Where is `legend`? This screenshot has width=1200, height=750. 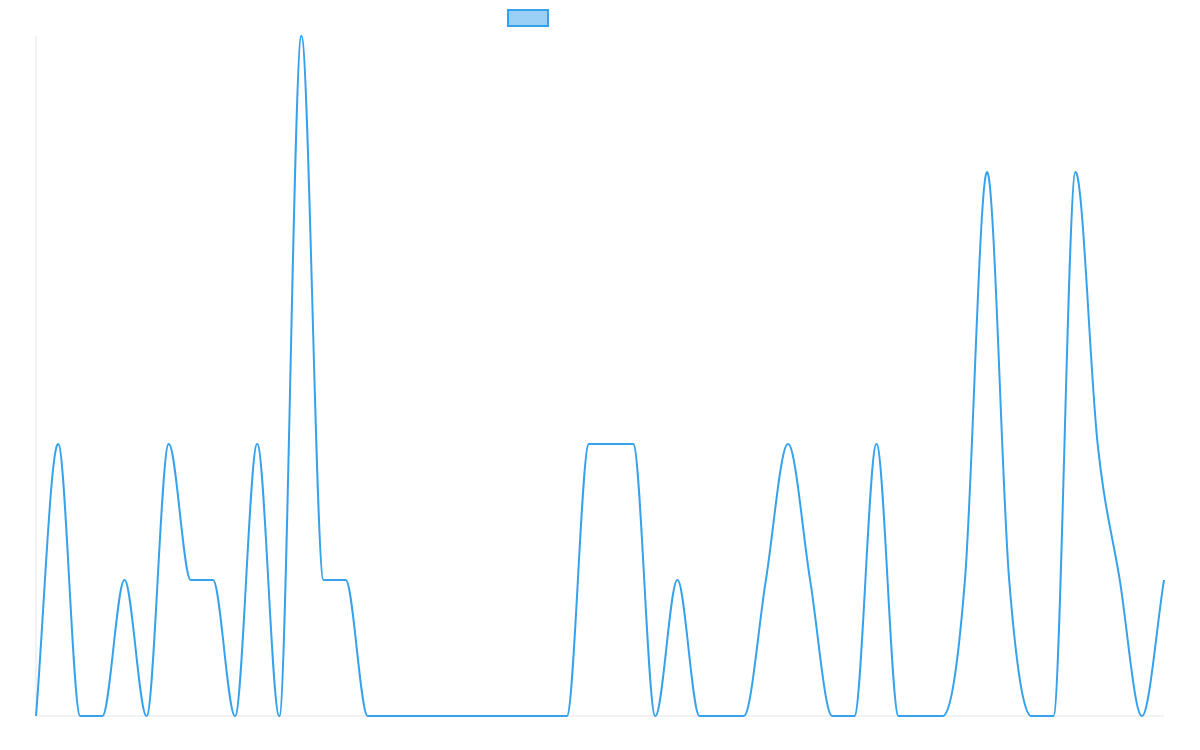
legend is located at coordinates (528, 18).